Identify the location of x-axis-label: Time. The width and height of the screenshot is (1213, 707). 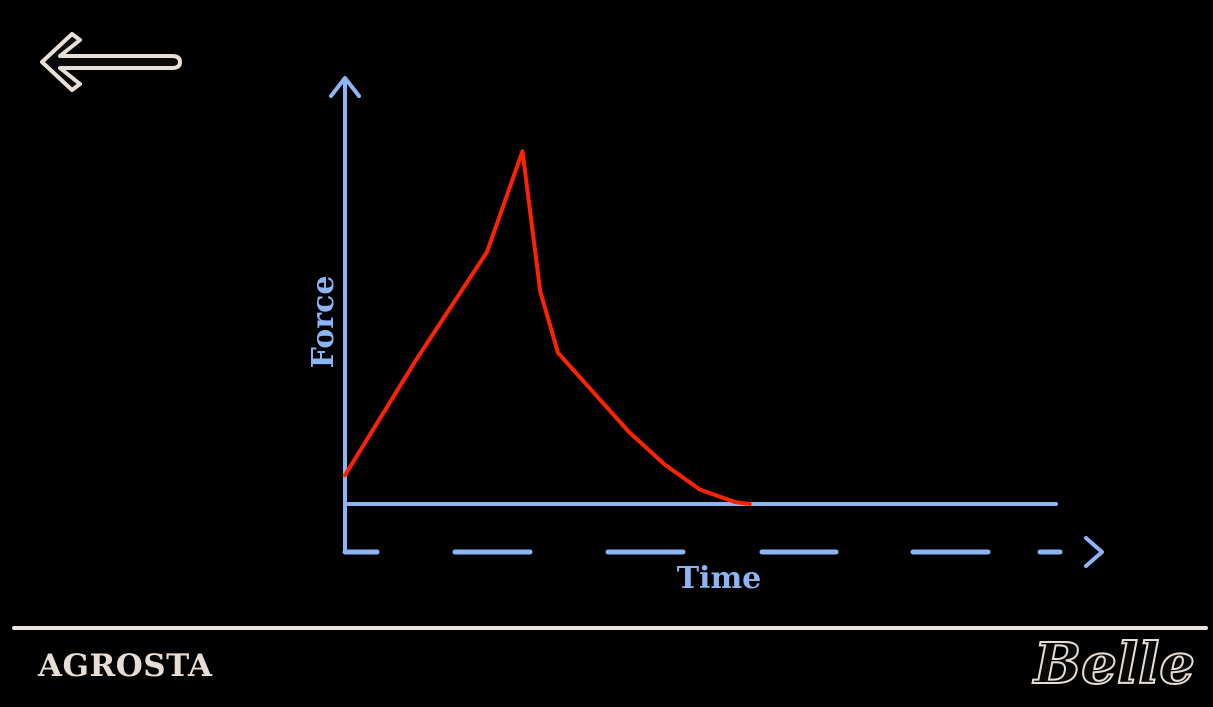
(719, 578).